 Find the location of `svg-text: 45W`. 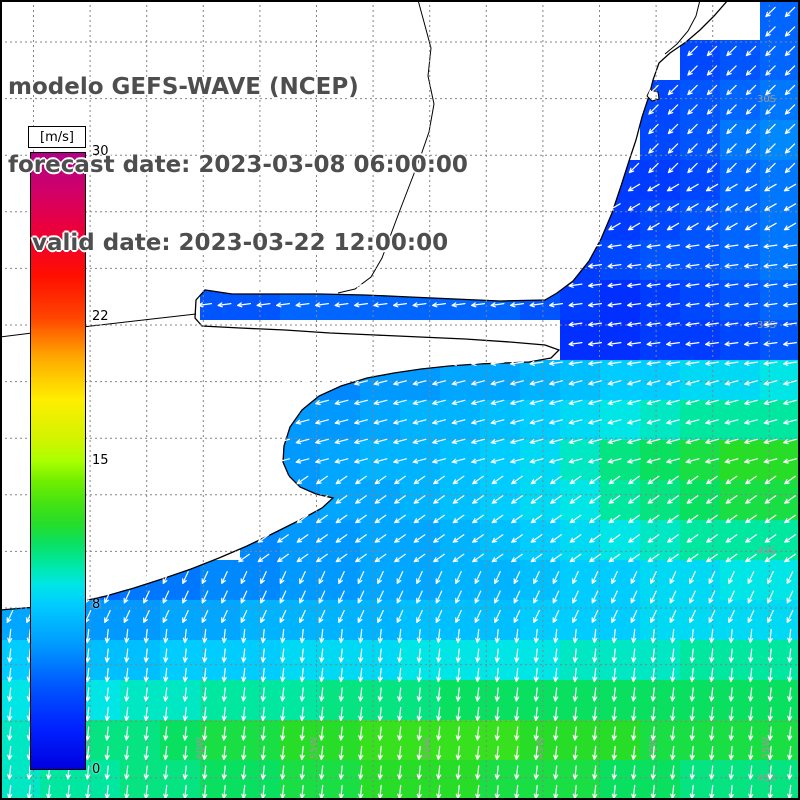

svg-text: 45W is located at coordinates (540, 748).